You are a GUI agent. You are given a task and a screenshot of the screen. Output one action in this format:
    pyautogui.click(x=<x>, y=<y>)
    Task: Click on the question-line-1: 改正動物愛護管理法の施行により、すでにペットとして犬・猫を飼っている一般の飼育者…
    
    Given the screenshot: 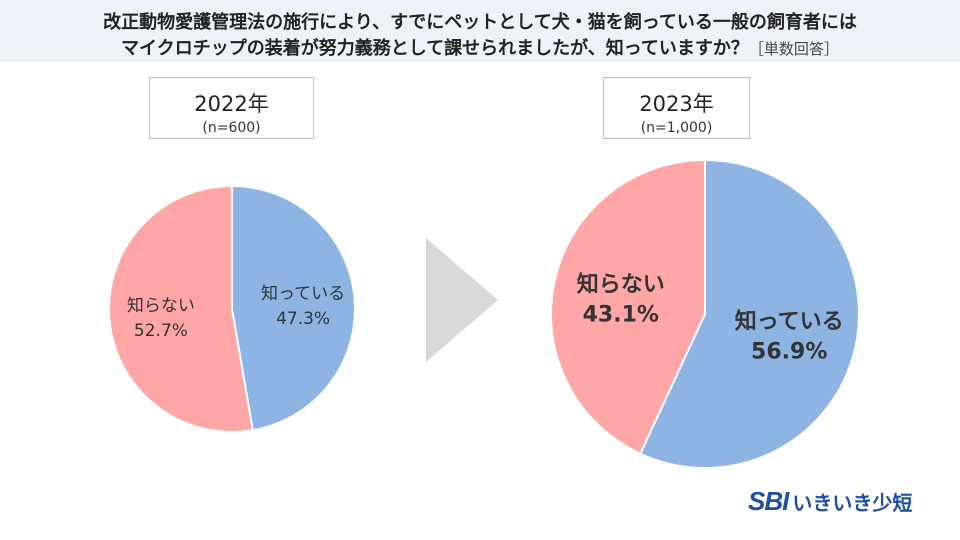 What is the action you would take?
    pyautogui.click(x=480, y=22)
    